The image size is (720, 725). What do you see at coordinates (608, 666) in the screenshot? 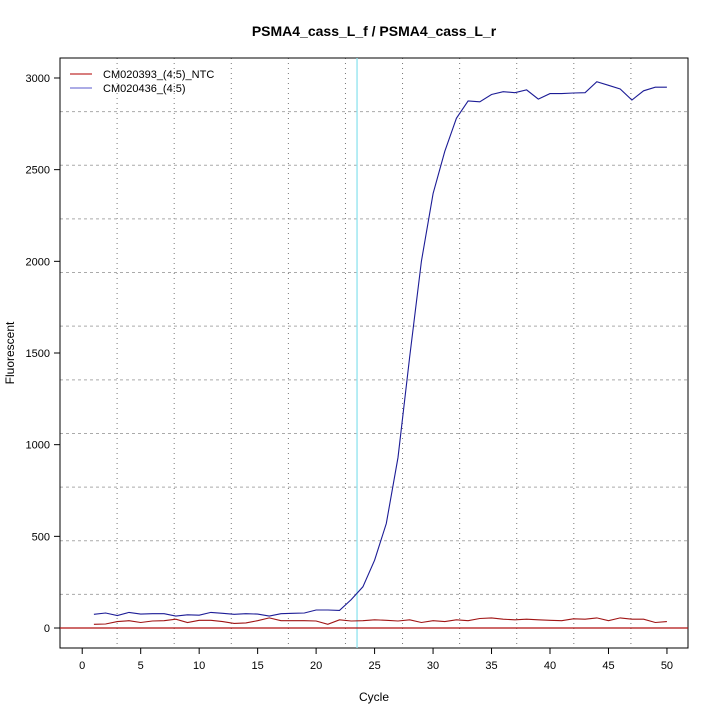
I see `x-tick-label: 45` at bounding box center [608, 666].